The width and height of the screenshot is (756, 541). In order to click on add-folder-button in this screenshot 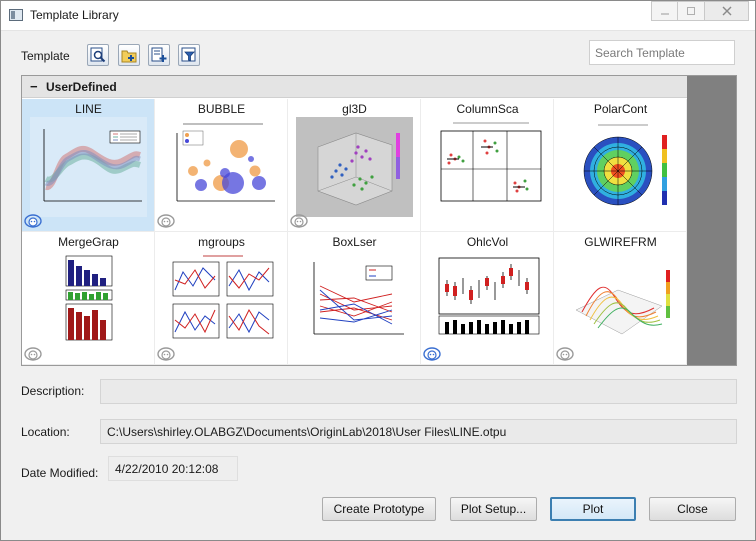, I will do `click(129, 55)`.